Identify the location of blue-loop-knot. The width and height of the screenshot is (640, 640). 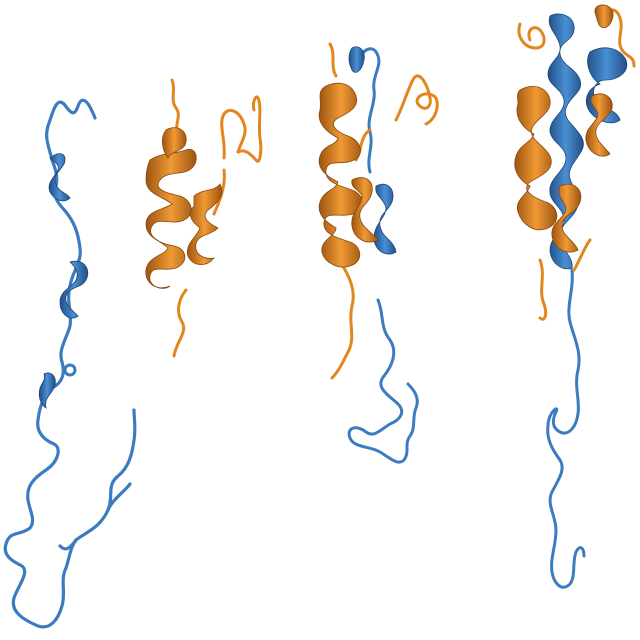
(70, 370).